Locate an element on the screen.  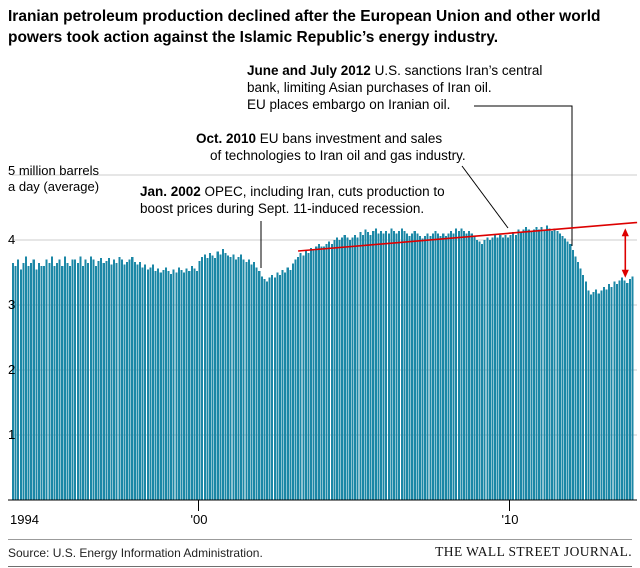
annotation-2010-line1-rest: EU bans investment and sales is located at coordinates (349, 138).